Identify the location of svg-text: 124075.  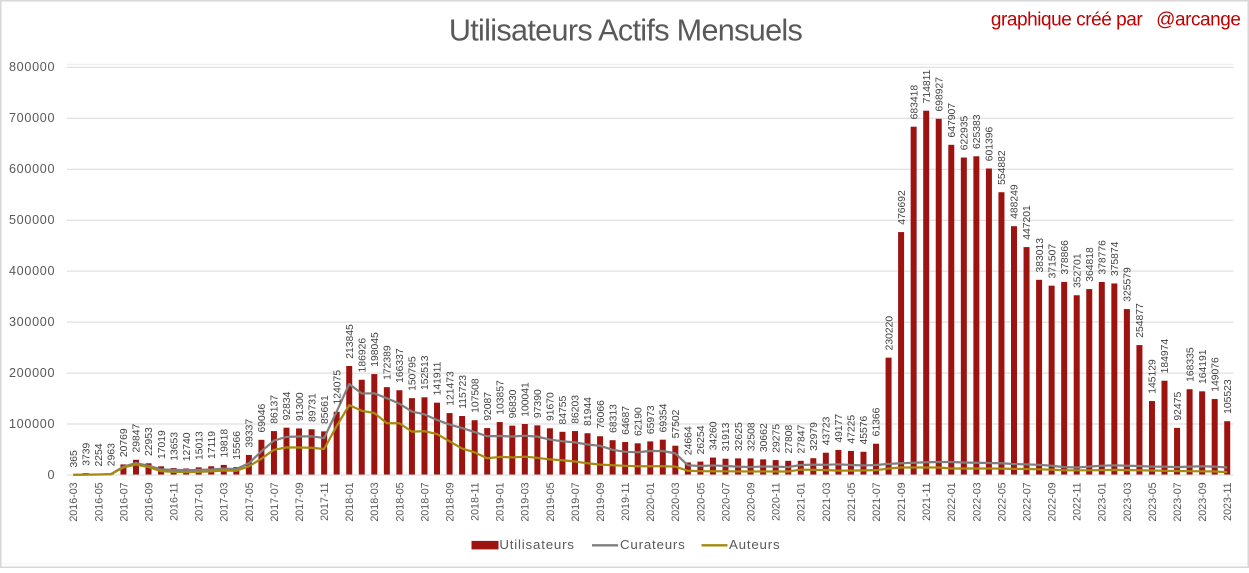
(337, 387).